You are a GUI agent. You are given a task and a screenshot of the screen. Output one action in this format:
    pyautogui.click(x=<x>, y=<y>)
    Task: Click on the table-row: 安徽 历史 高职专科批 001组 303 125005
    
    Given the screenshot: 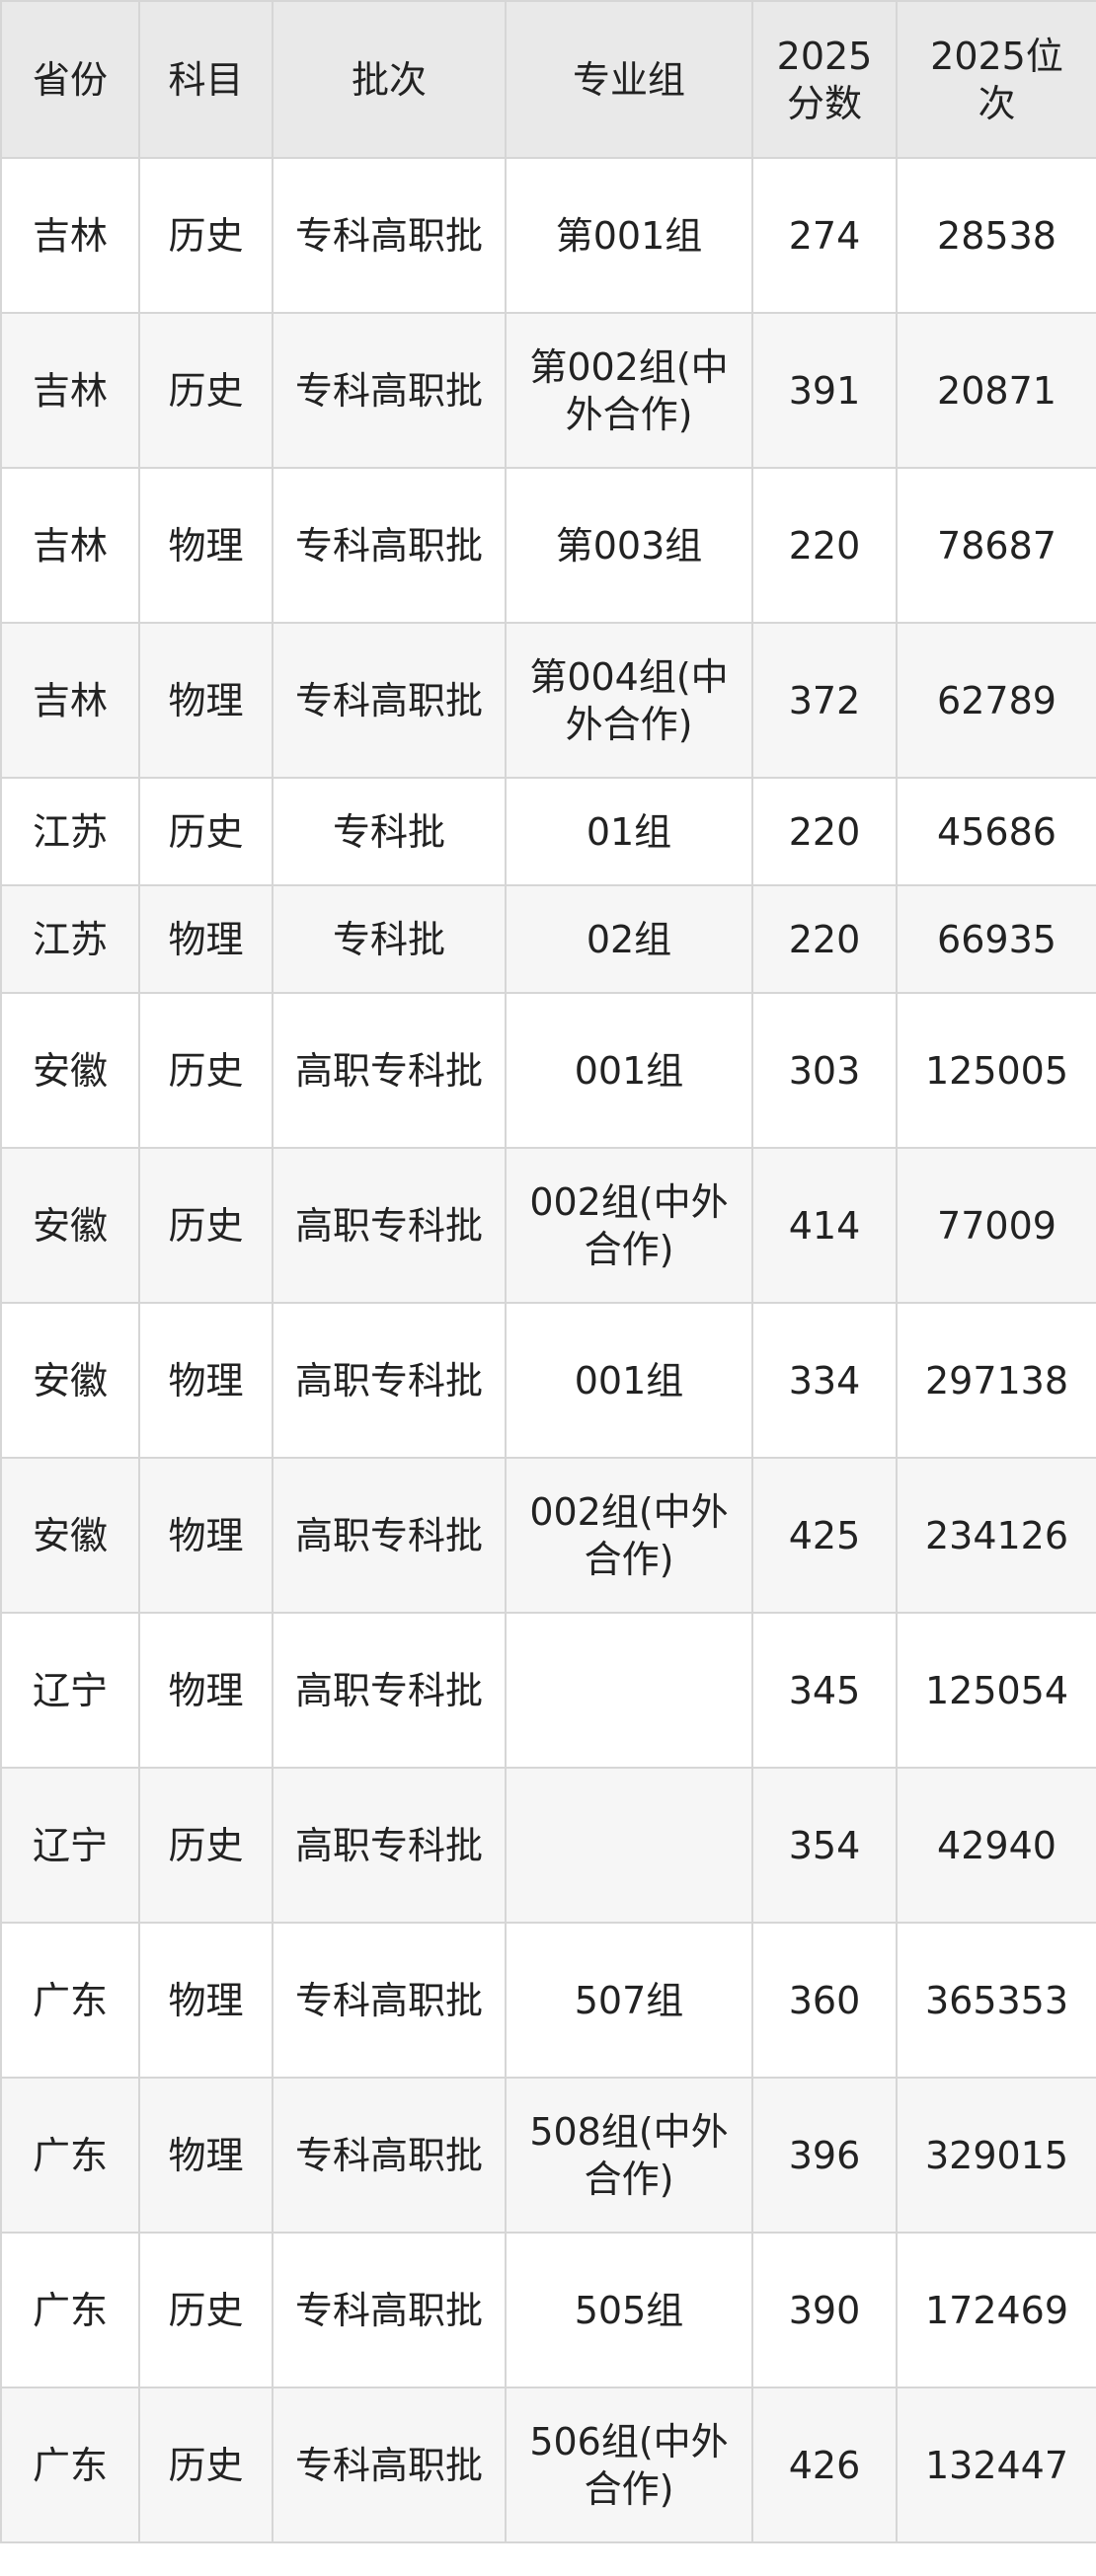 What is the action you would take?
    pyautogui.click(x=548, y=1070)
    